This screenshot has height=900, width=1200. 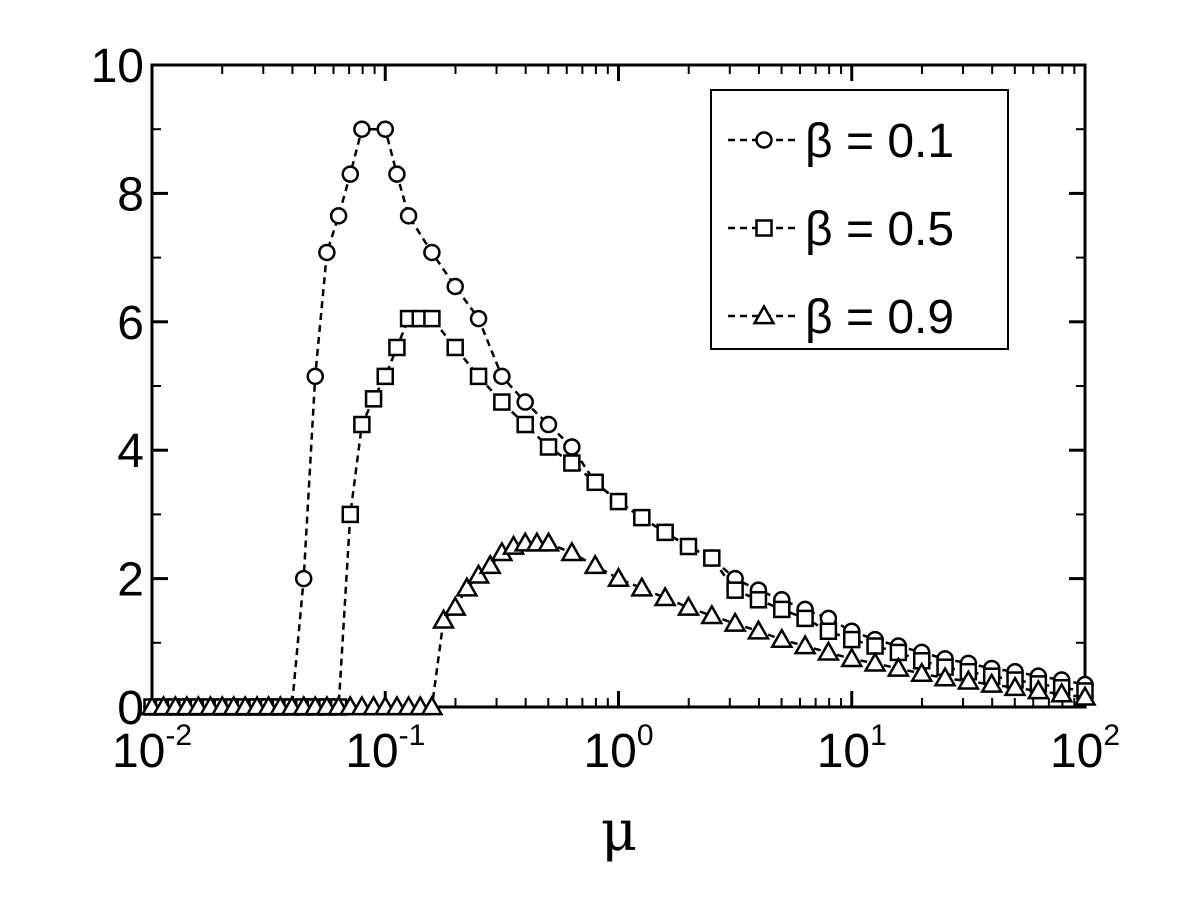 I want to click on x-tick-exponent: -1, so click(x=412, y=735).